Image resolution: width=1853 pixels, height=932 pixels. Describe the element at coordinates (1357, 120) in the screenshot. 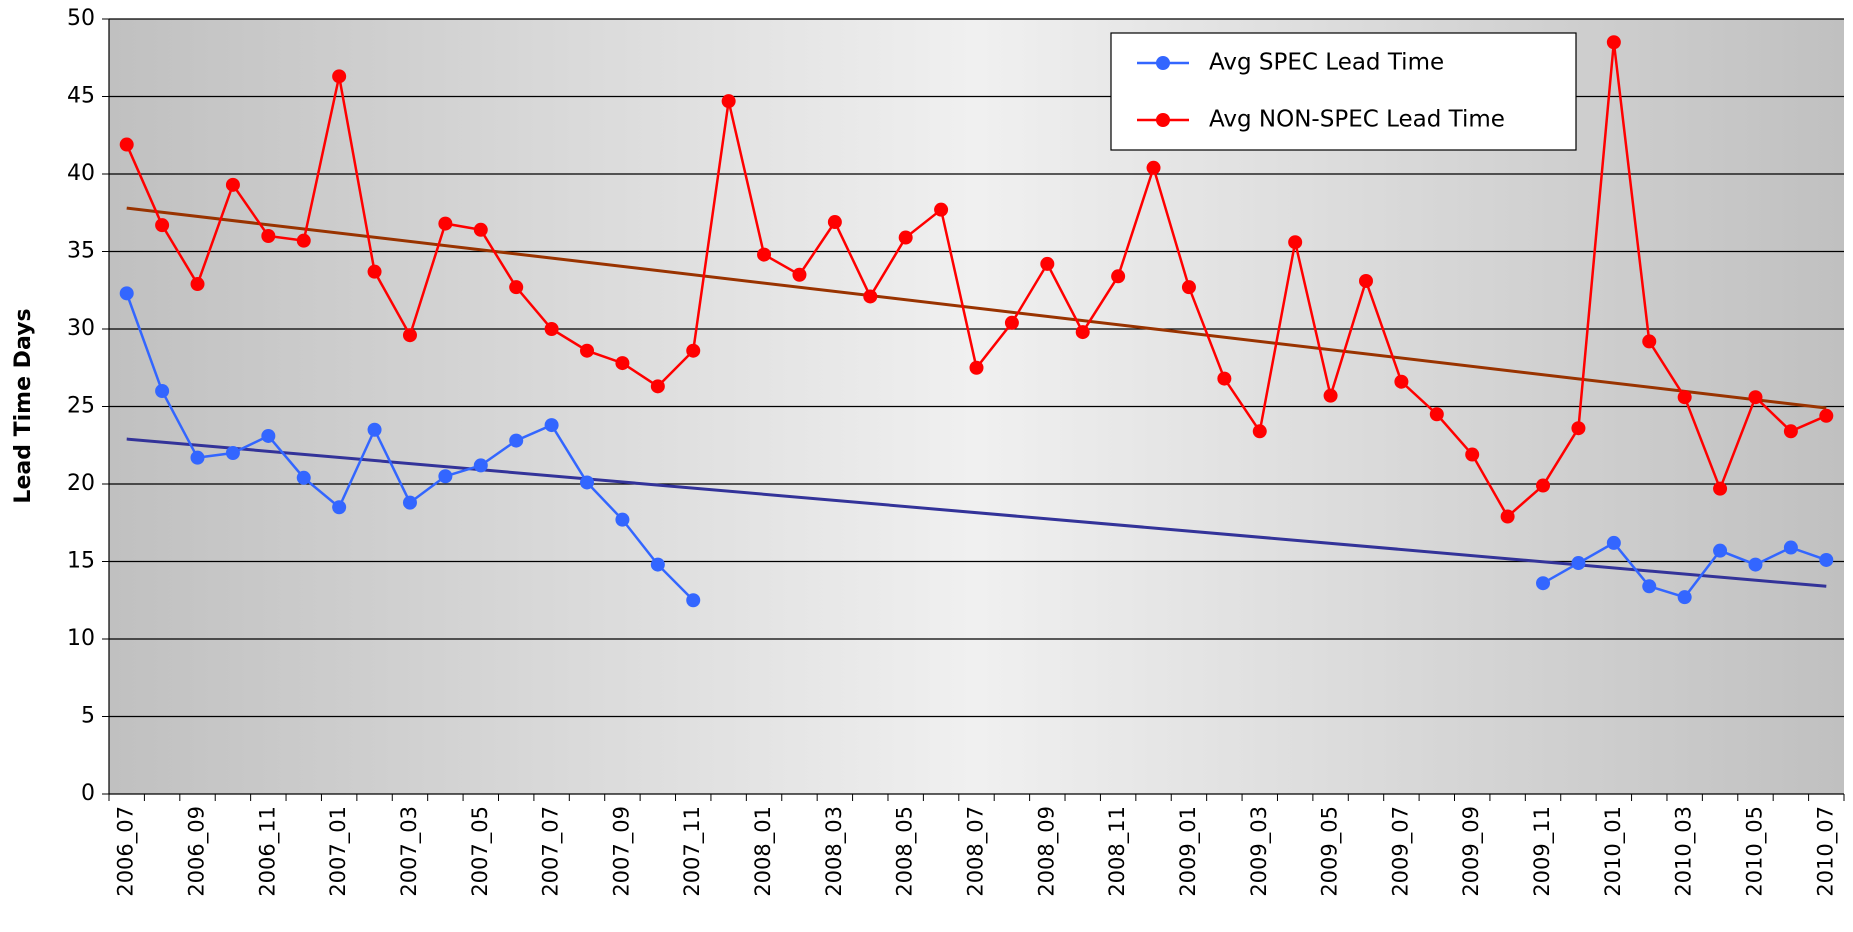

I see `legend-label: Avg NON-SPEC Lead Time` at that location.